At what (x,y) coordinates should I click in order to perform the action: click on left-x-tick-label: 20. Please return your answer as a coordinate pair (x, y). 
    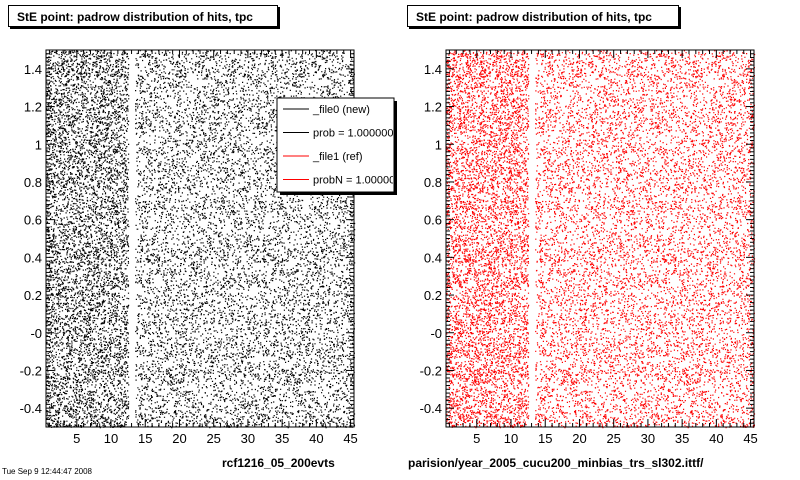
    Looking at the image, I should click on (179, 438).